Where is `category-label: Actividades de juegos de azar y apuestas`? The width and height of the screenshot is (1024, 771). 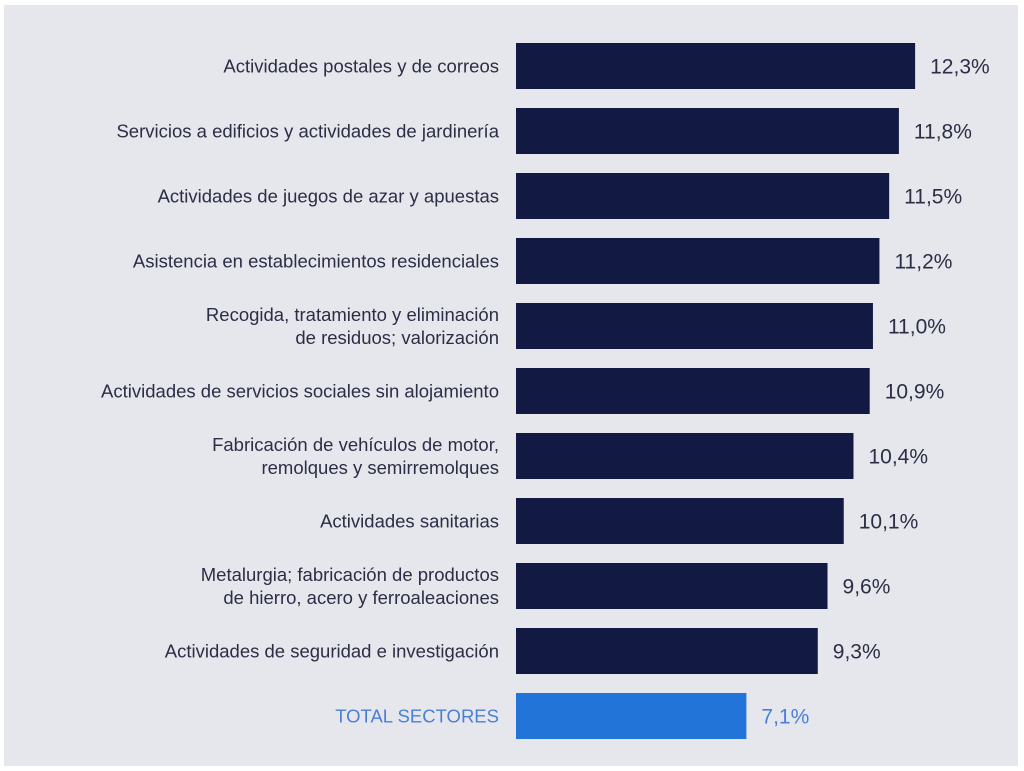 category-label: Actividades de juegos de azar y apuestas is located at coordinates (328, 196).